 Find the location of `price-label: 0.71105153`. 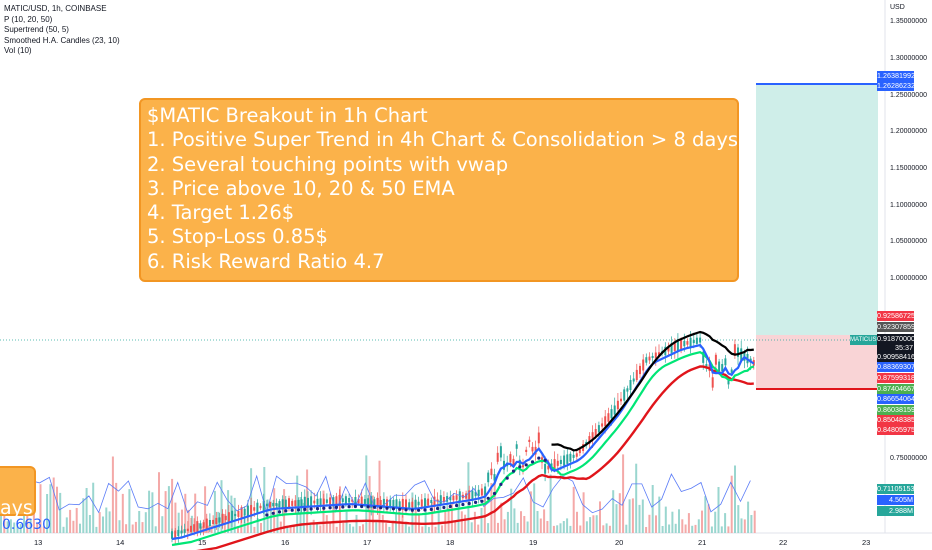

price-label: 0.71105153 is located at coordinates (896, 489).